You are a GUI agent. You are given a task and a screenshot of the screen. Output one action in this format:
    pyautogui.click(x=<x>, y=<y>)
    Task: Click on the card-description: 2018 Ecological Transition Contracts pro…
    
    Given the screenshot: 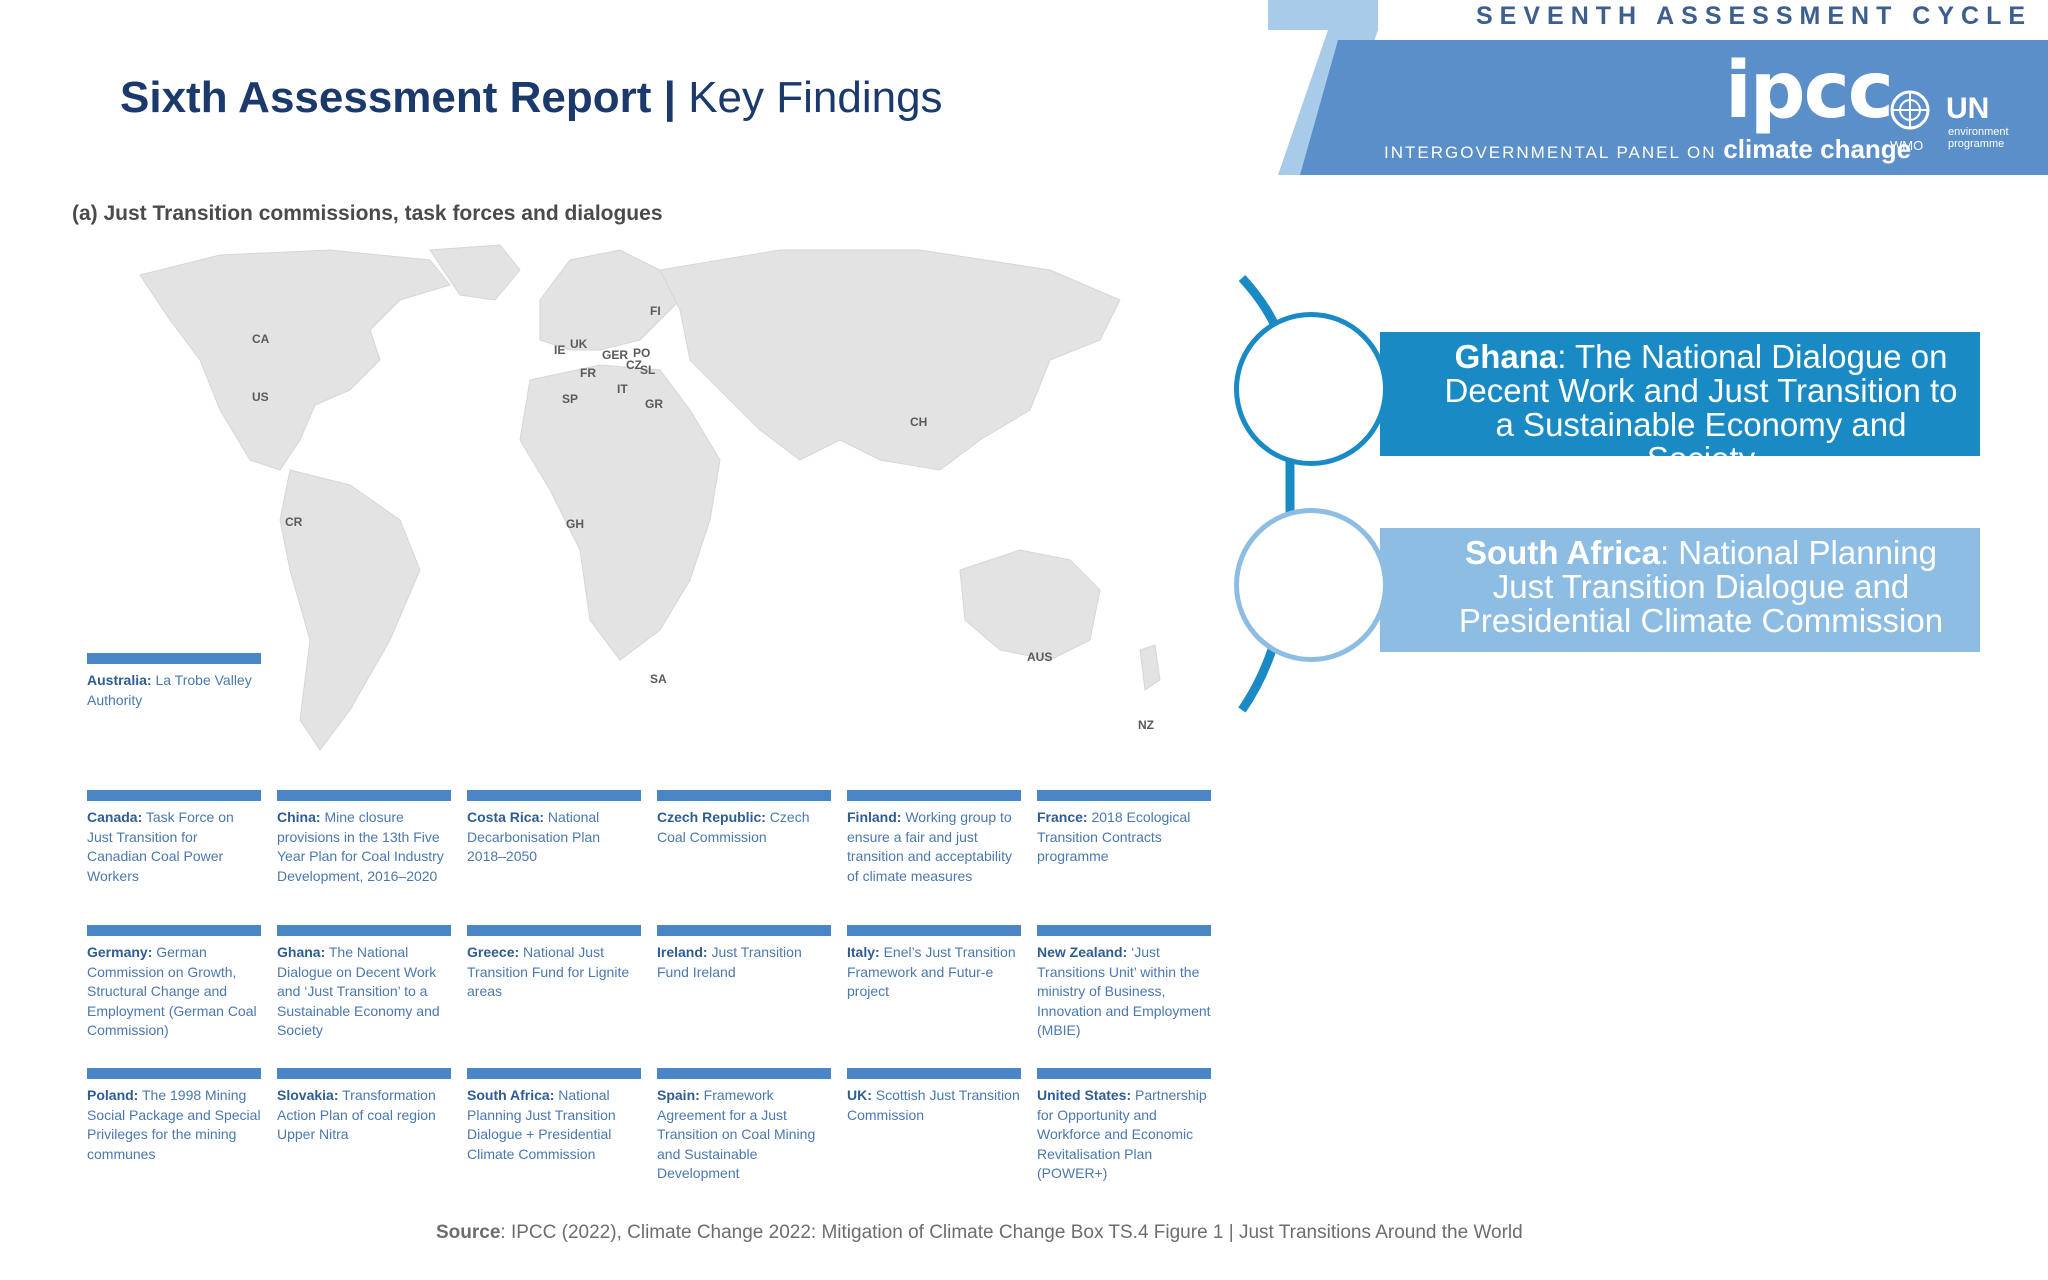 What is the action you would take?
    pyautogui.click(x=1114, y=836)
    